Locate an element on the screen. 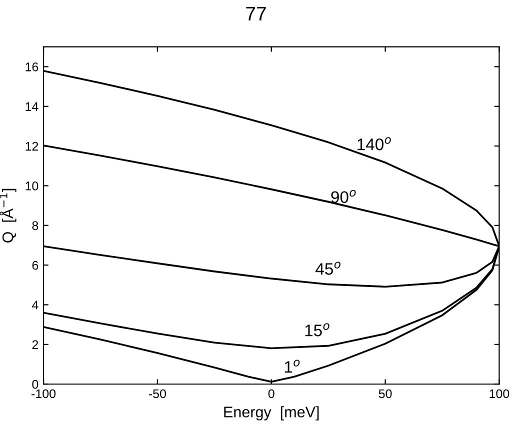 The image size is (512, 438). x-tick-label: -100 is located at coordinates (44, 393).